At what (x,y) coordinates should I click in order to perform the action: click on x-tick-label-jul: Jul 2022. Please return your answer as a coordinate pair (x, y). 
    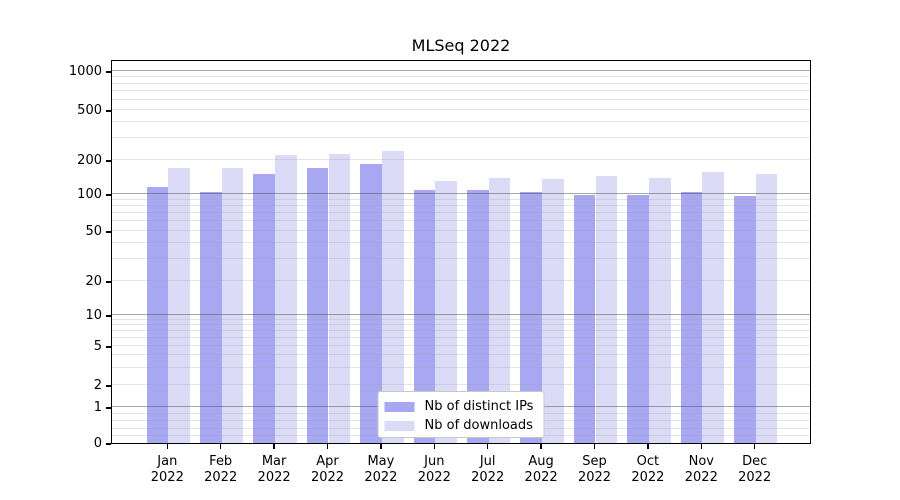
    Looking at the image, I should click on (488, 470).